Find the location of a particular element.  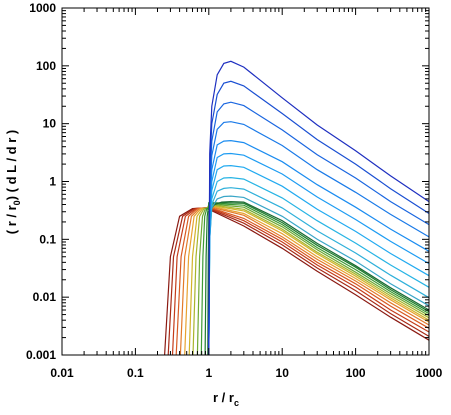

y-tick-label: 0.001 is located at coordinates (41, 355).